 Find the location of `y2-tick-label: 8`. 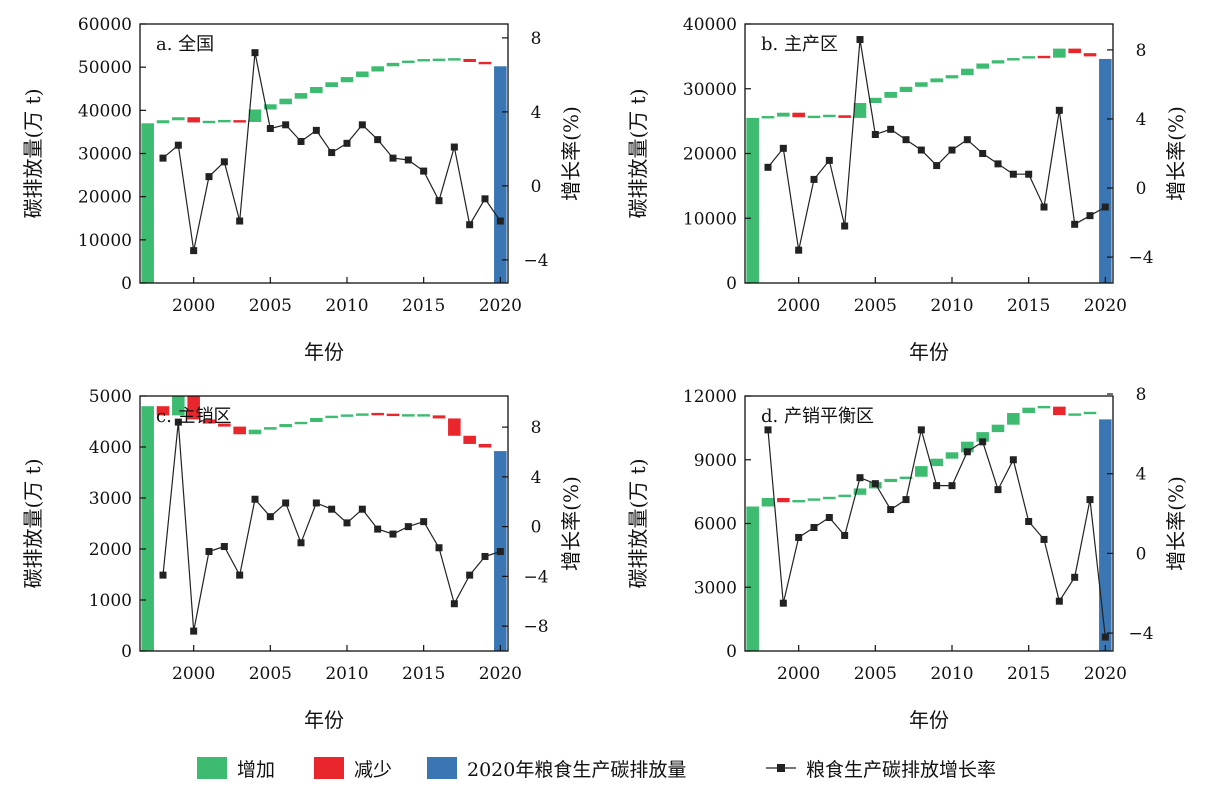

y2-tick-label: 8 is located at coordinates (1141, 51).